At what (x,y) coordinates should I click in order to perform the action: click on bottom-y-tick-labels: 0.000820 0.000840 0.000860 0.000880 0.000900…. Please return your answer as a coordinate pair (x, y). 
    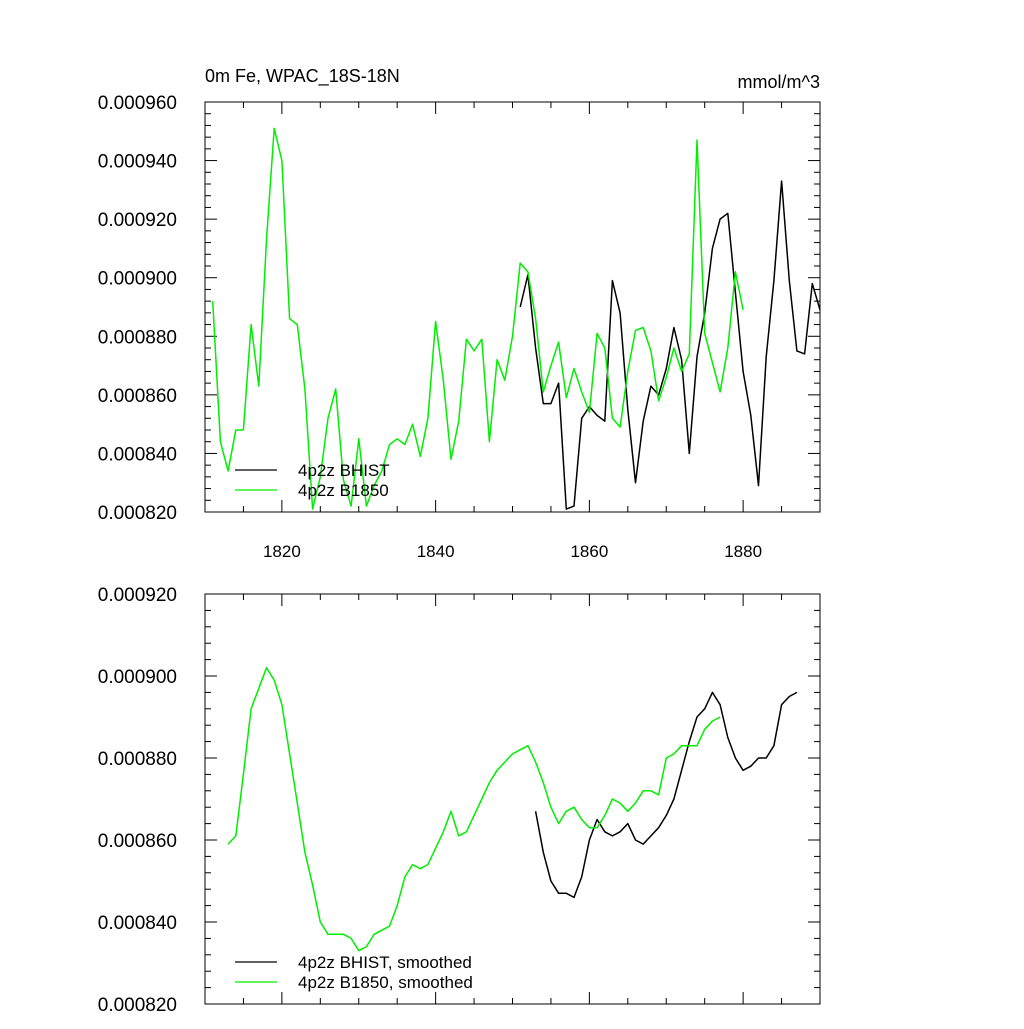
    Looking at the image, I should click on (137, 800).